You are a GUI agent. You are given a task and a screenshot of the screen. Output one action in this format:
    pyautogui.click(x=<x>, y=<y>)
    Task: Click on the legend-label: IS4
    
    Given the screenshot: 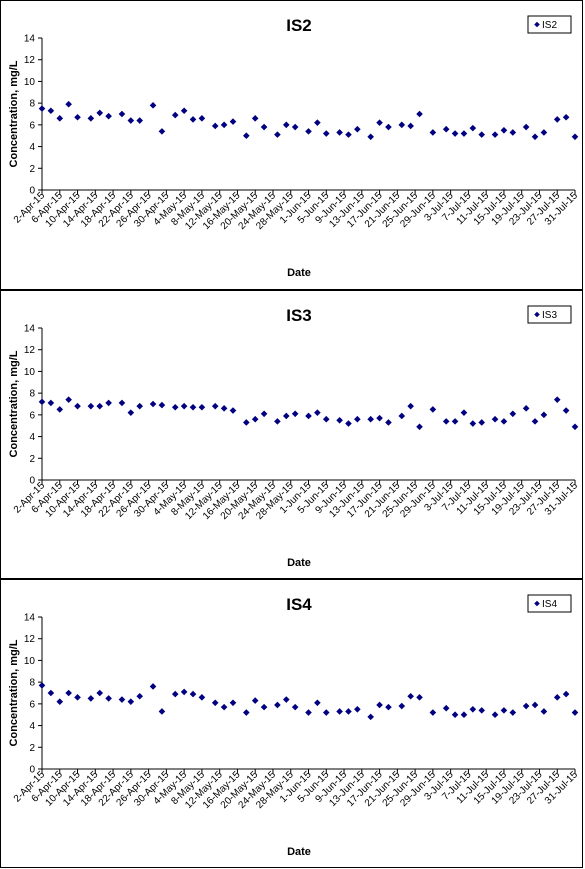 What is the action you would take?
    pyautogui.click(x=549, y=604)
    